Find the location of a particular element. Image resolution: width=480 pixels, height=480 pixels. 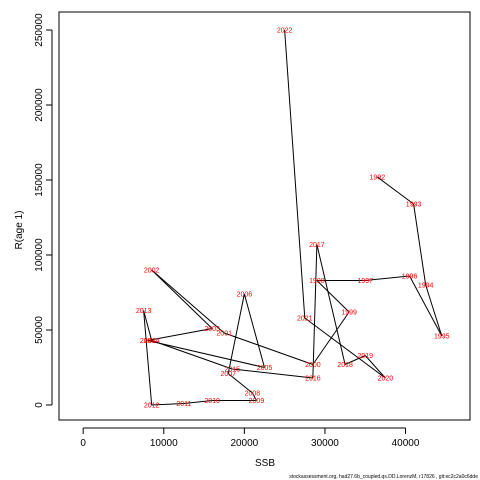

year-label-2000: 2000 is located at coordinates (313, 365).